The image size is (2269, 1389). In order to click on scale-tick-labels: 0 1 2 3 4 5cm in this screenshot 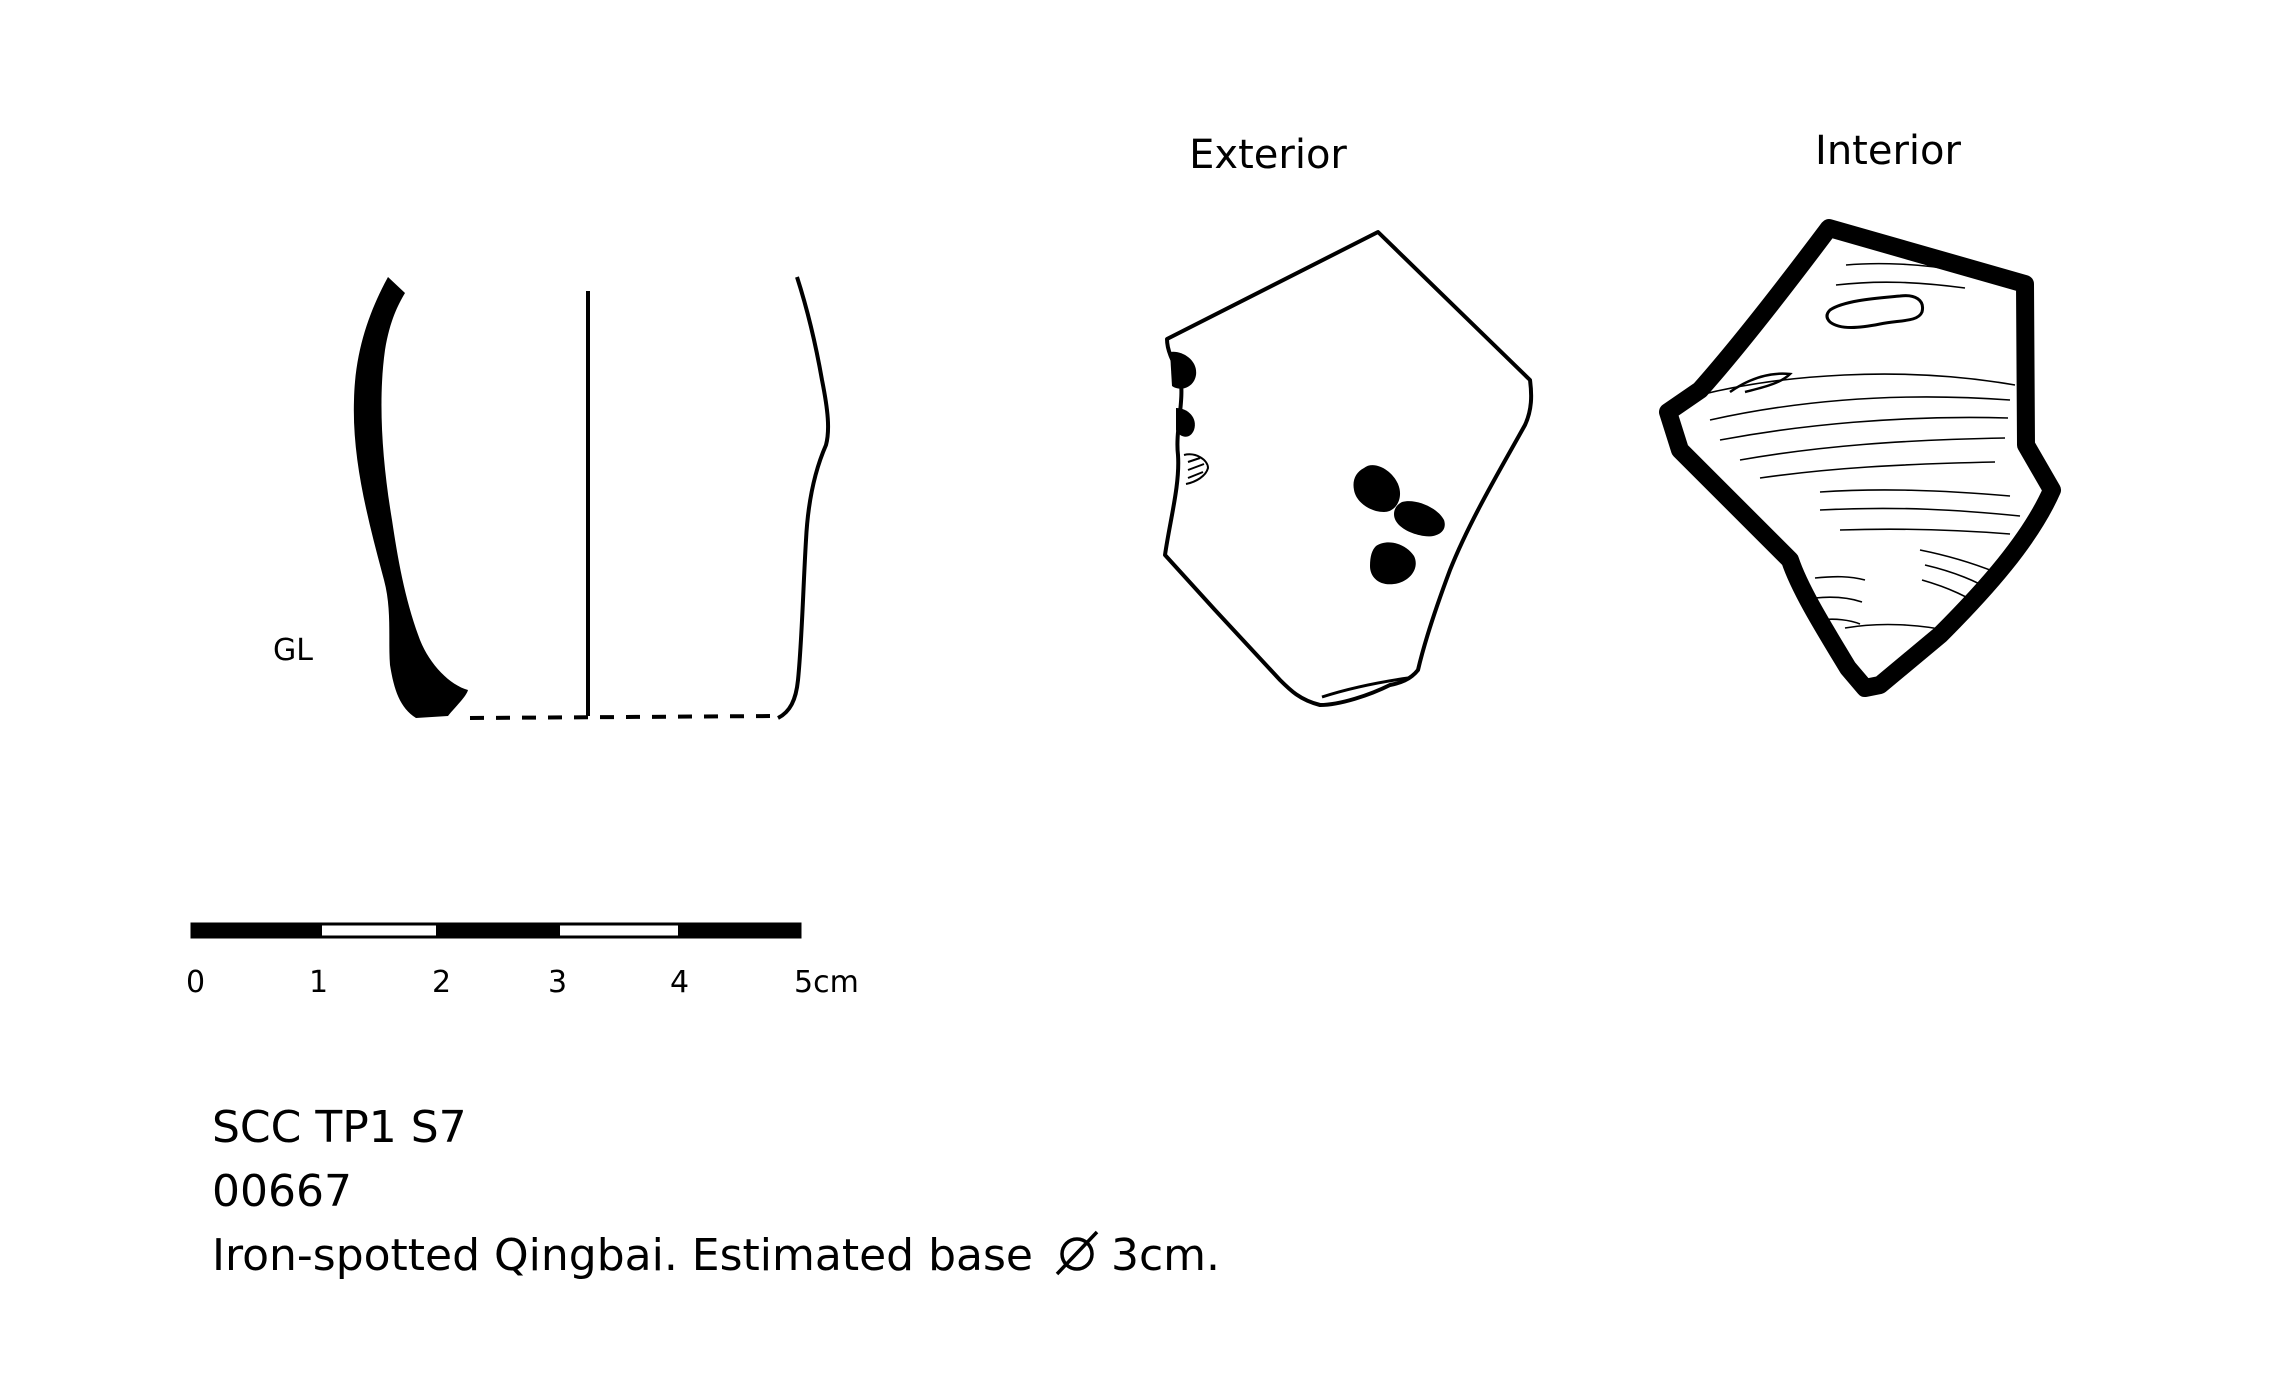, I will do `click(522, 982)`.